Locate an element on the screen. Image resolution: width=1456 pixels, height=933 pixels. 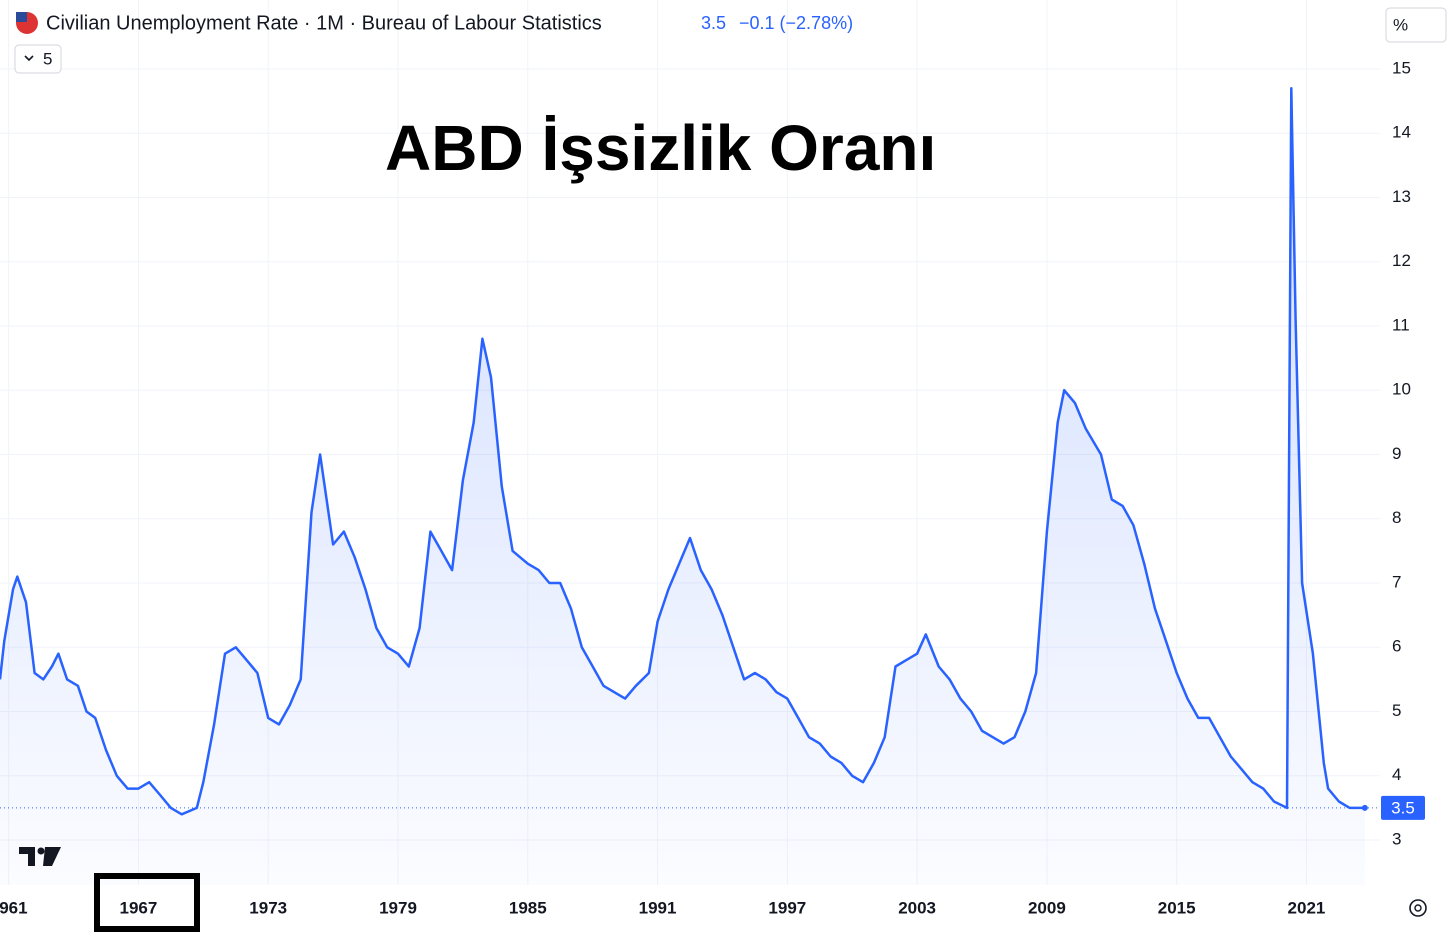
x-tick-label: 2009 is located at coordinates (1047, 907).